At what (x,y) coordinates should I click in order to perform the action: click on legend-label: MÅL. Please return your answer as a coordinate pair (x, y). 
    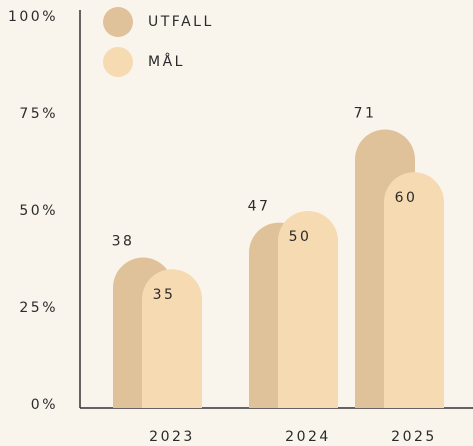
    Looking at the image, I should click on (166, 61).